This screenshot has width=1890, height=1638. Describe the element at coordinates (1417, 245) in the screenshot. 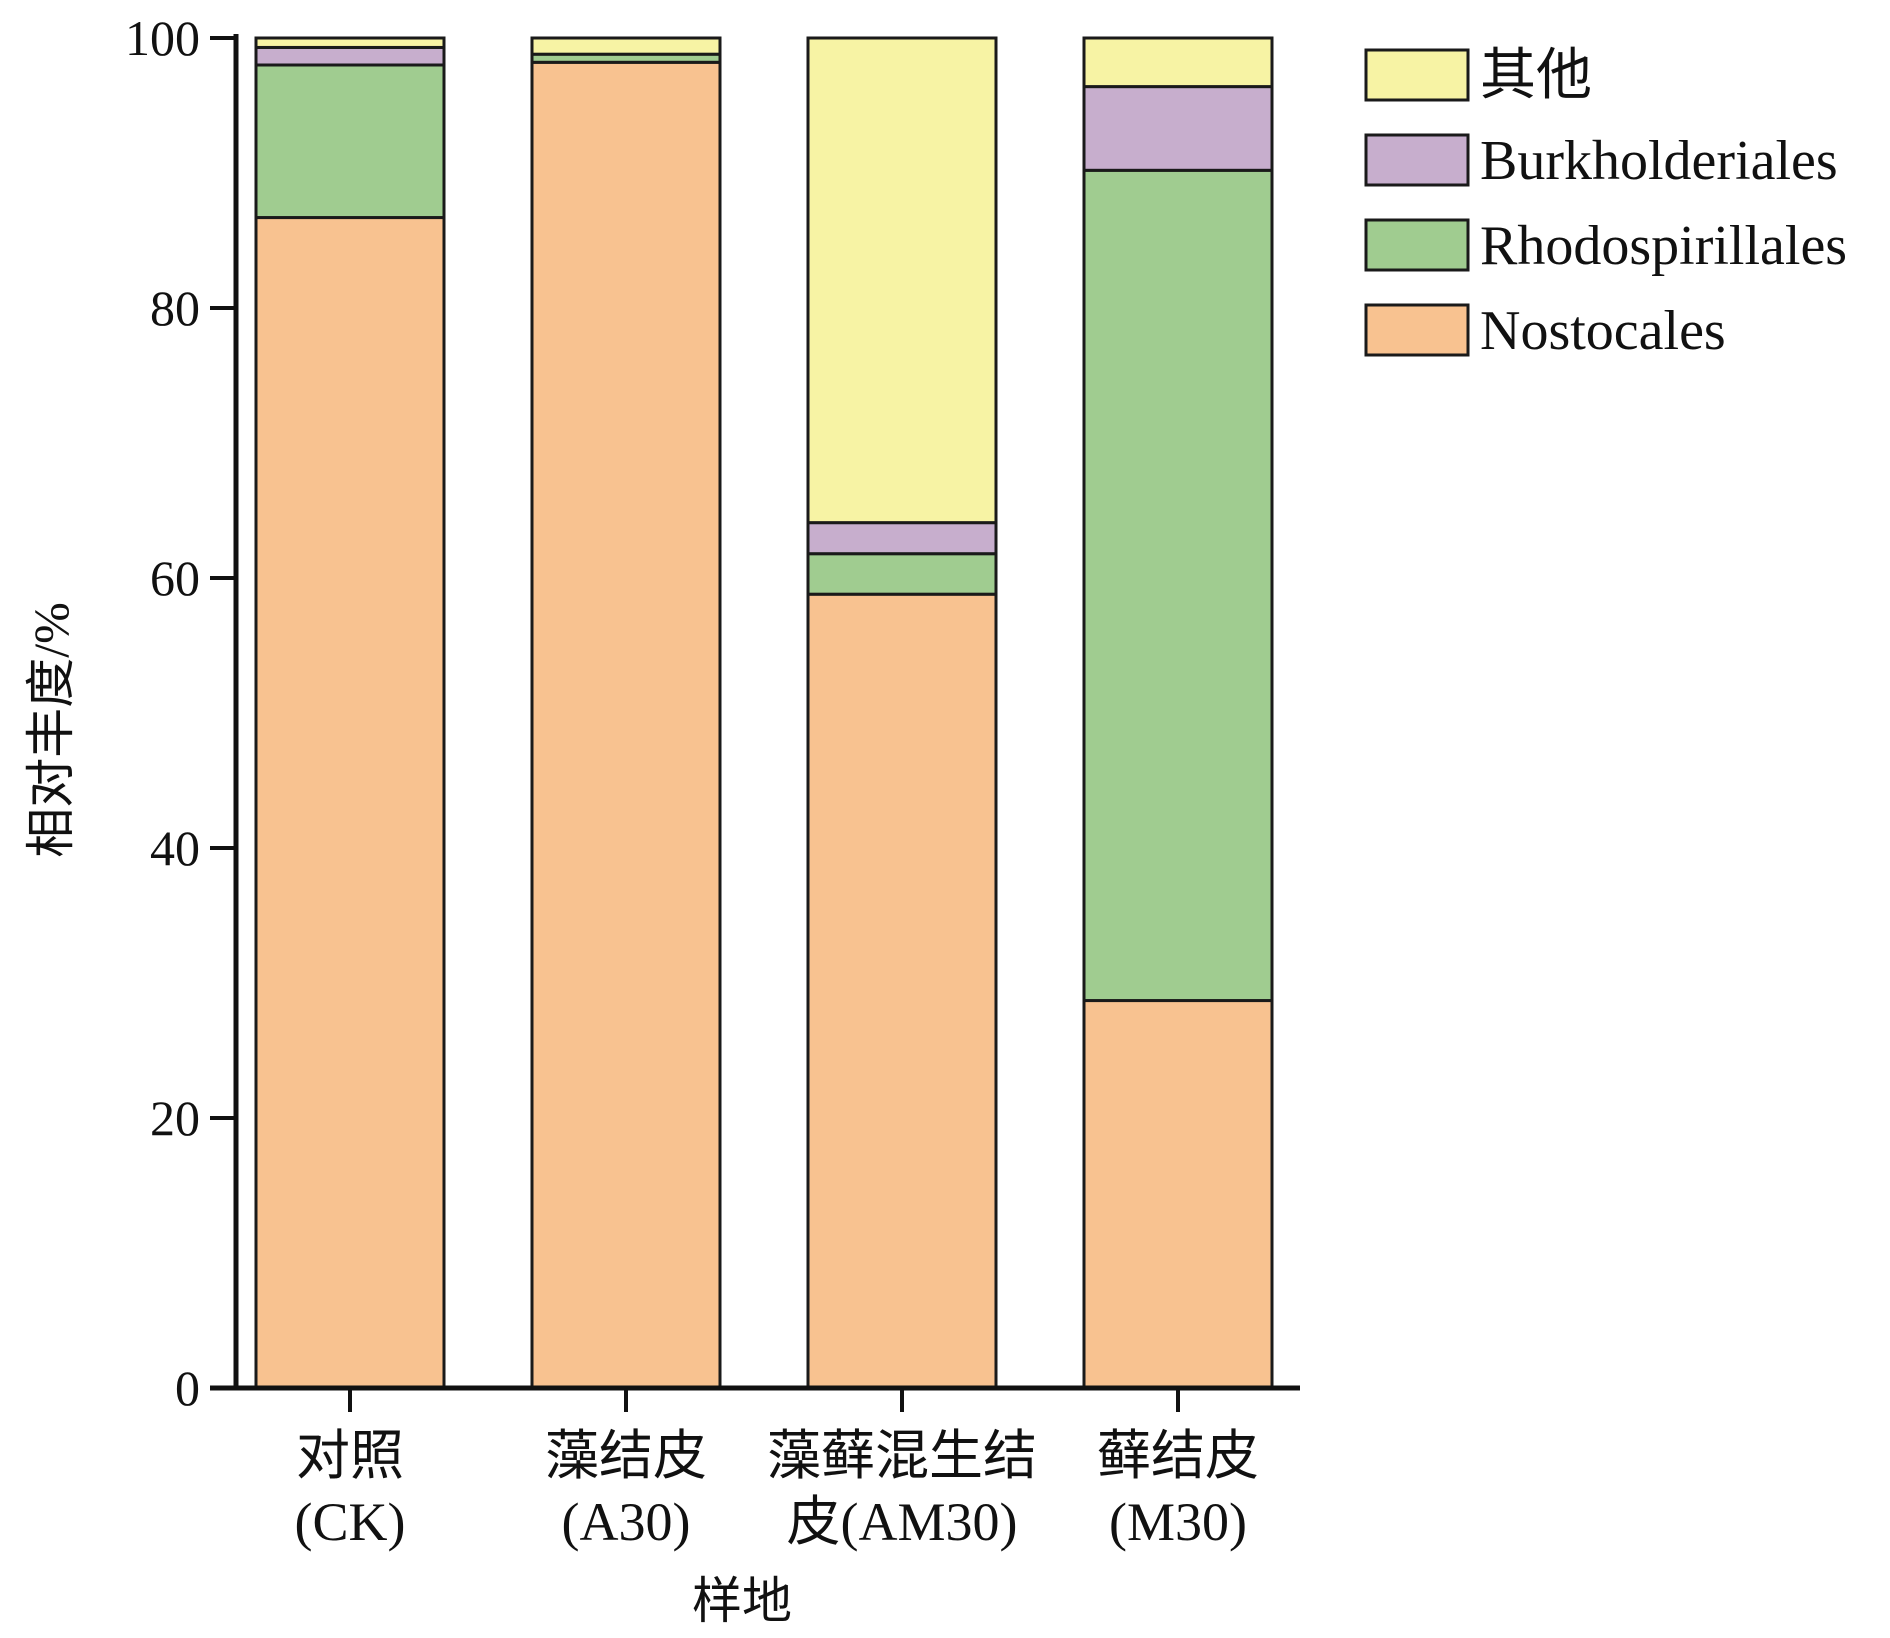

I see `legend-swatch-rhodospirillales` at that location.